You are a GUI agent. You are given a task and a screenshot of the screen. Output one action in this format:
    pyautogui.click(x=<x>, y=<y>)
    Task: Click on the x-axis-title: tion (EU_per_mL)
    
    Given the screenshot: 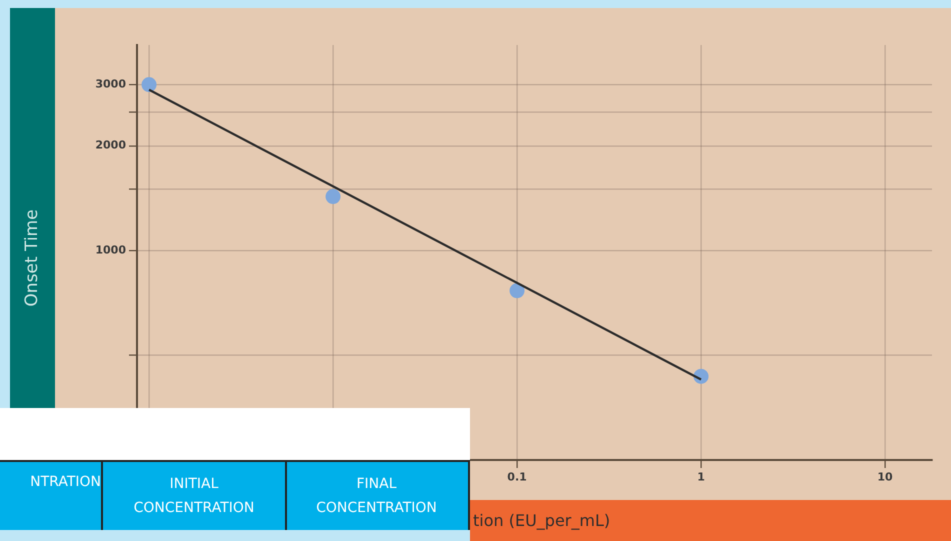 What is the action you would take?
    pyautogui.click(x=541, y=520)
    